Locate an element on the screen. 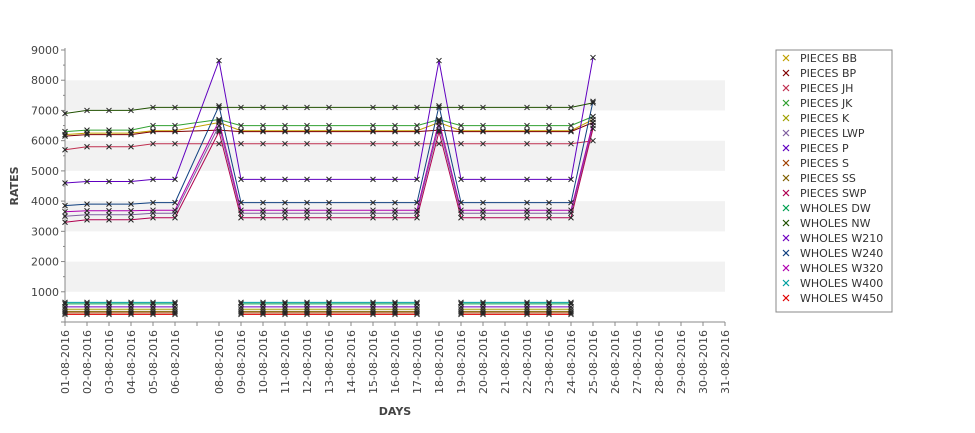 Image resolution: width=975 pixels, height=433 pixels. legend-item: PIECES S is located at coordinates (815, 163).